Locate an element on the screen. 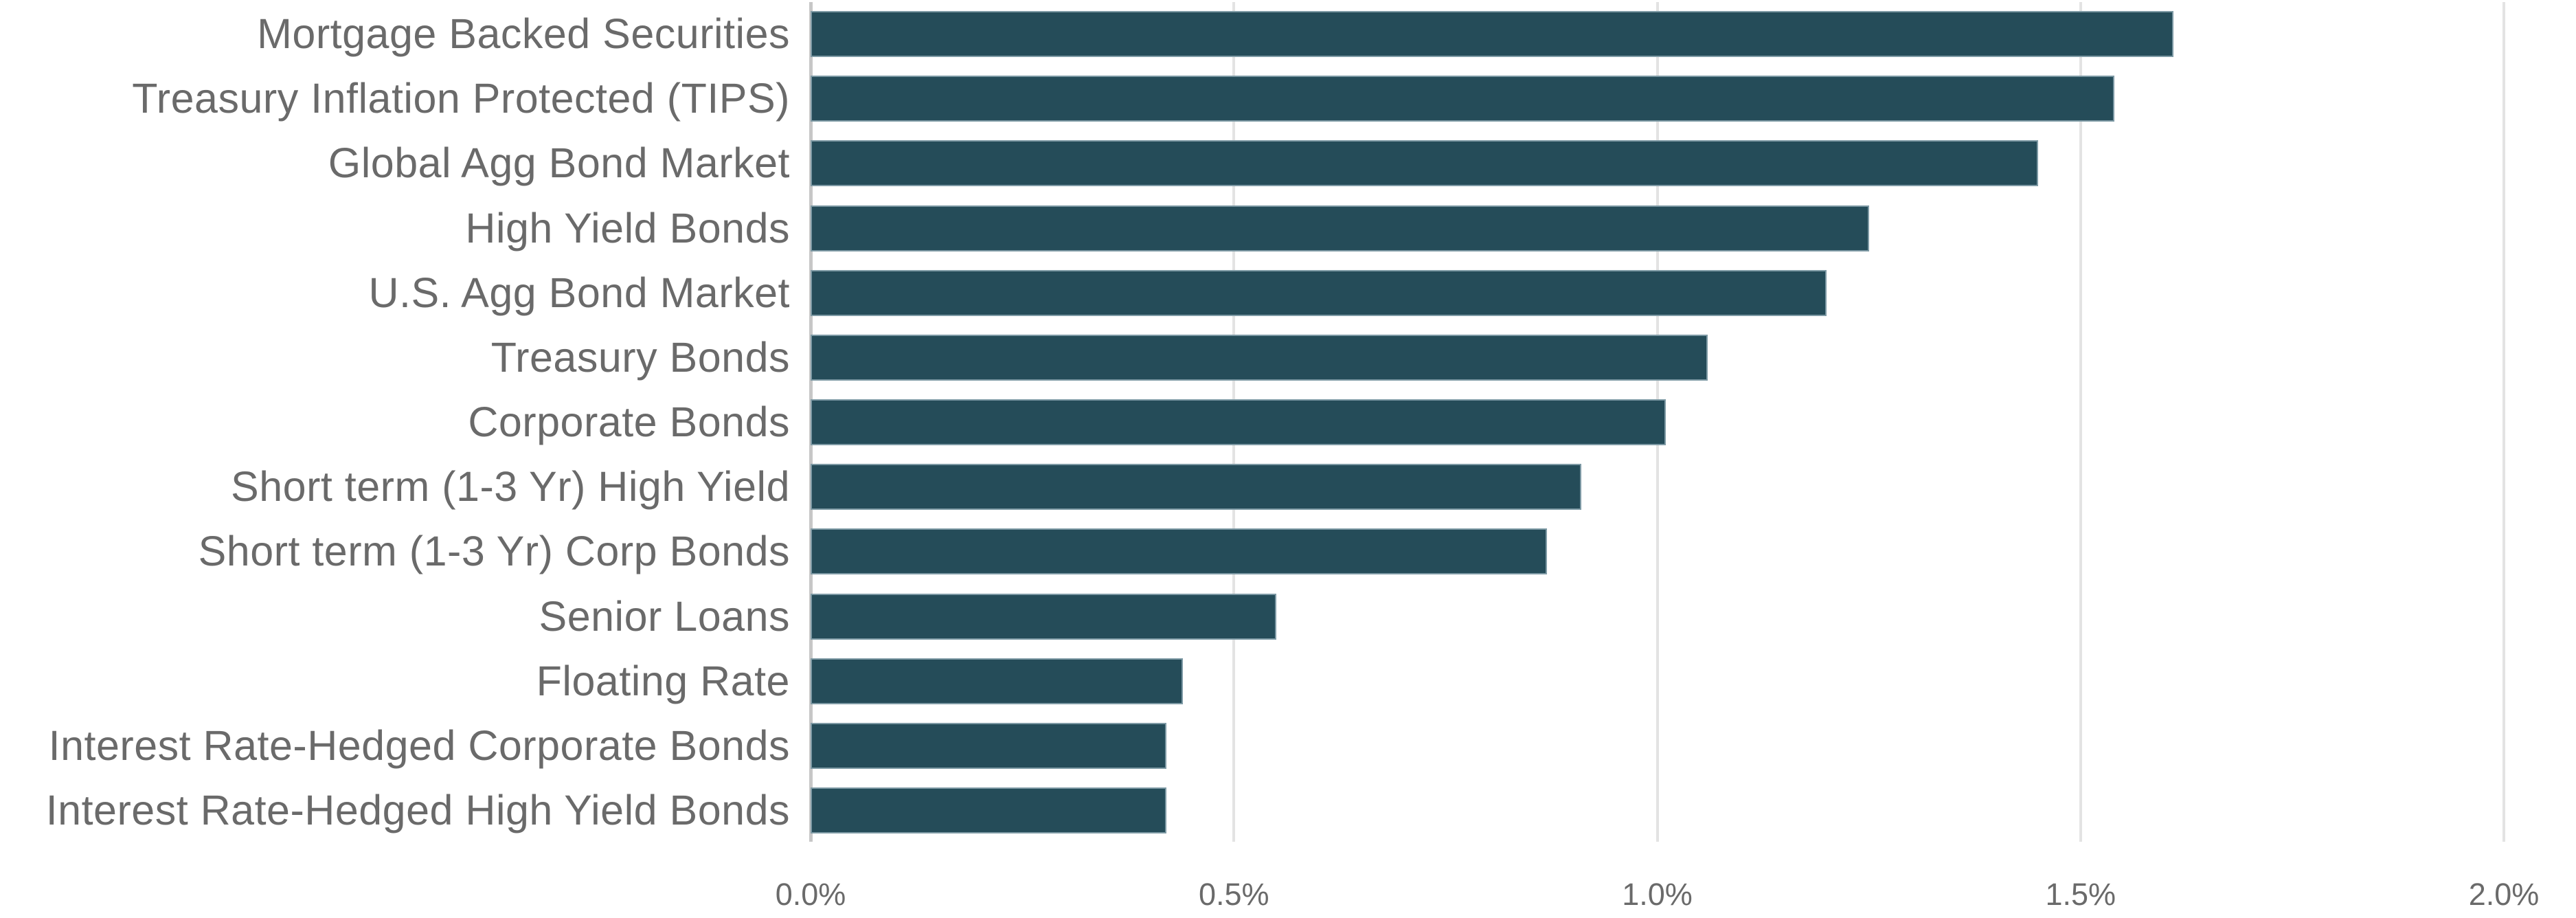  x-tick-label: 1.0% is located at coordinates (1657, 895).